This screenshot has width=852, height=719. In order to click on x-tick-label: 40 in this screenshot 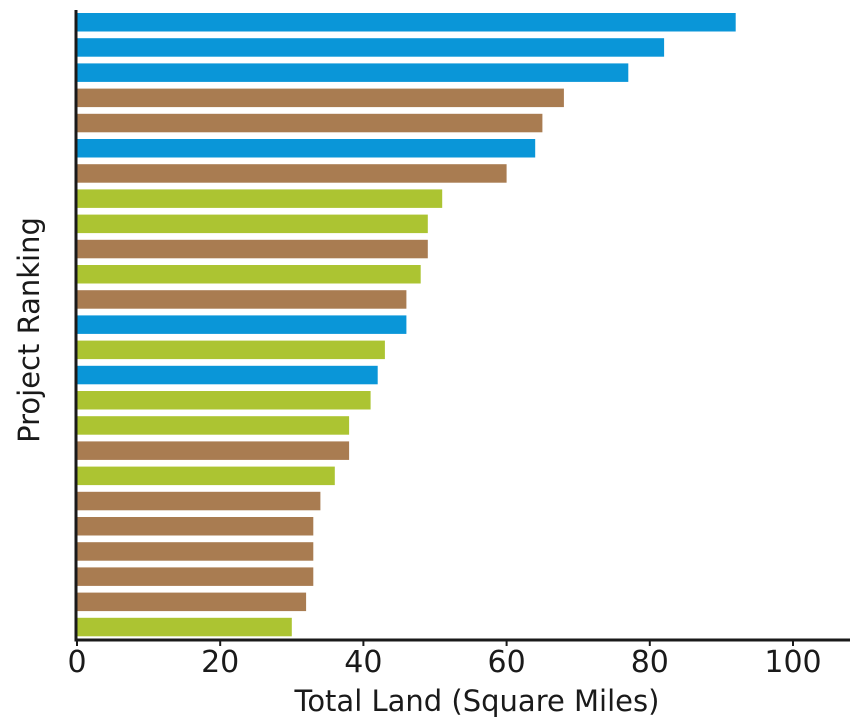, I will do `click(363, 662)`.